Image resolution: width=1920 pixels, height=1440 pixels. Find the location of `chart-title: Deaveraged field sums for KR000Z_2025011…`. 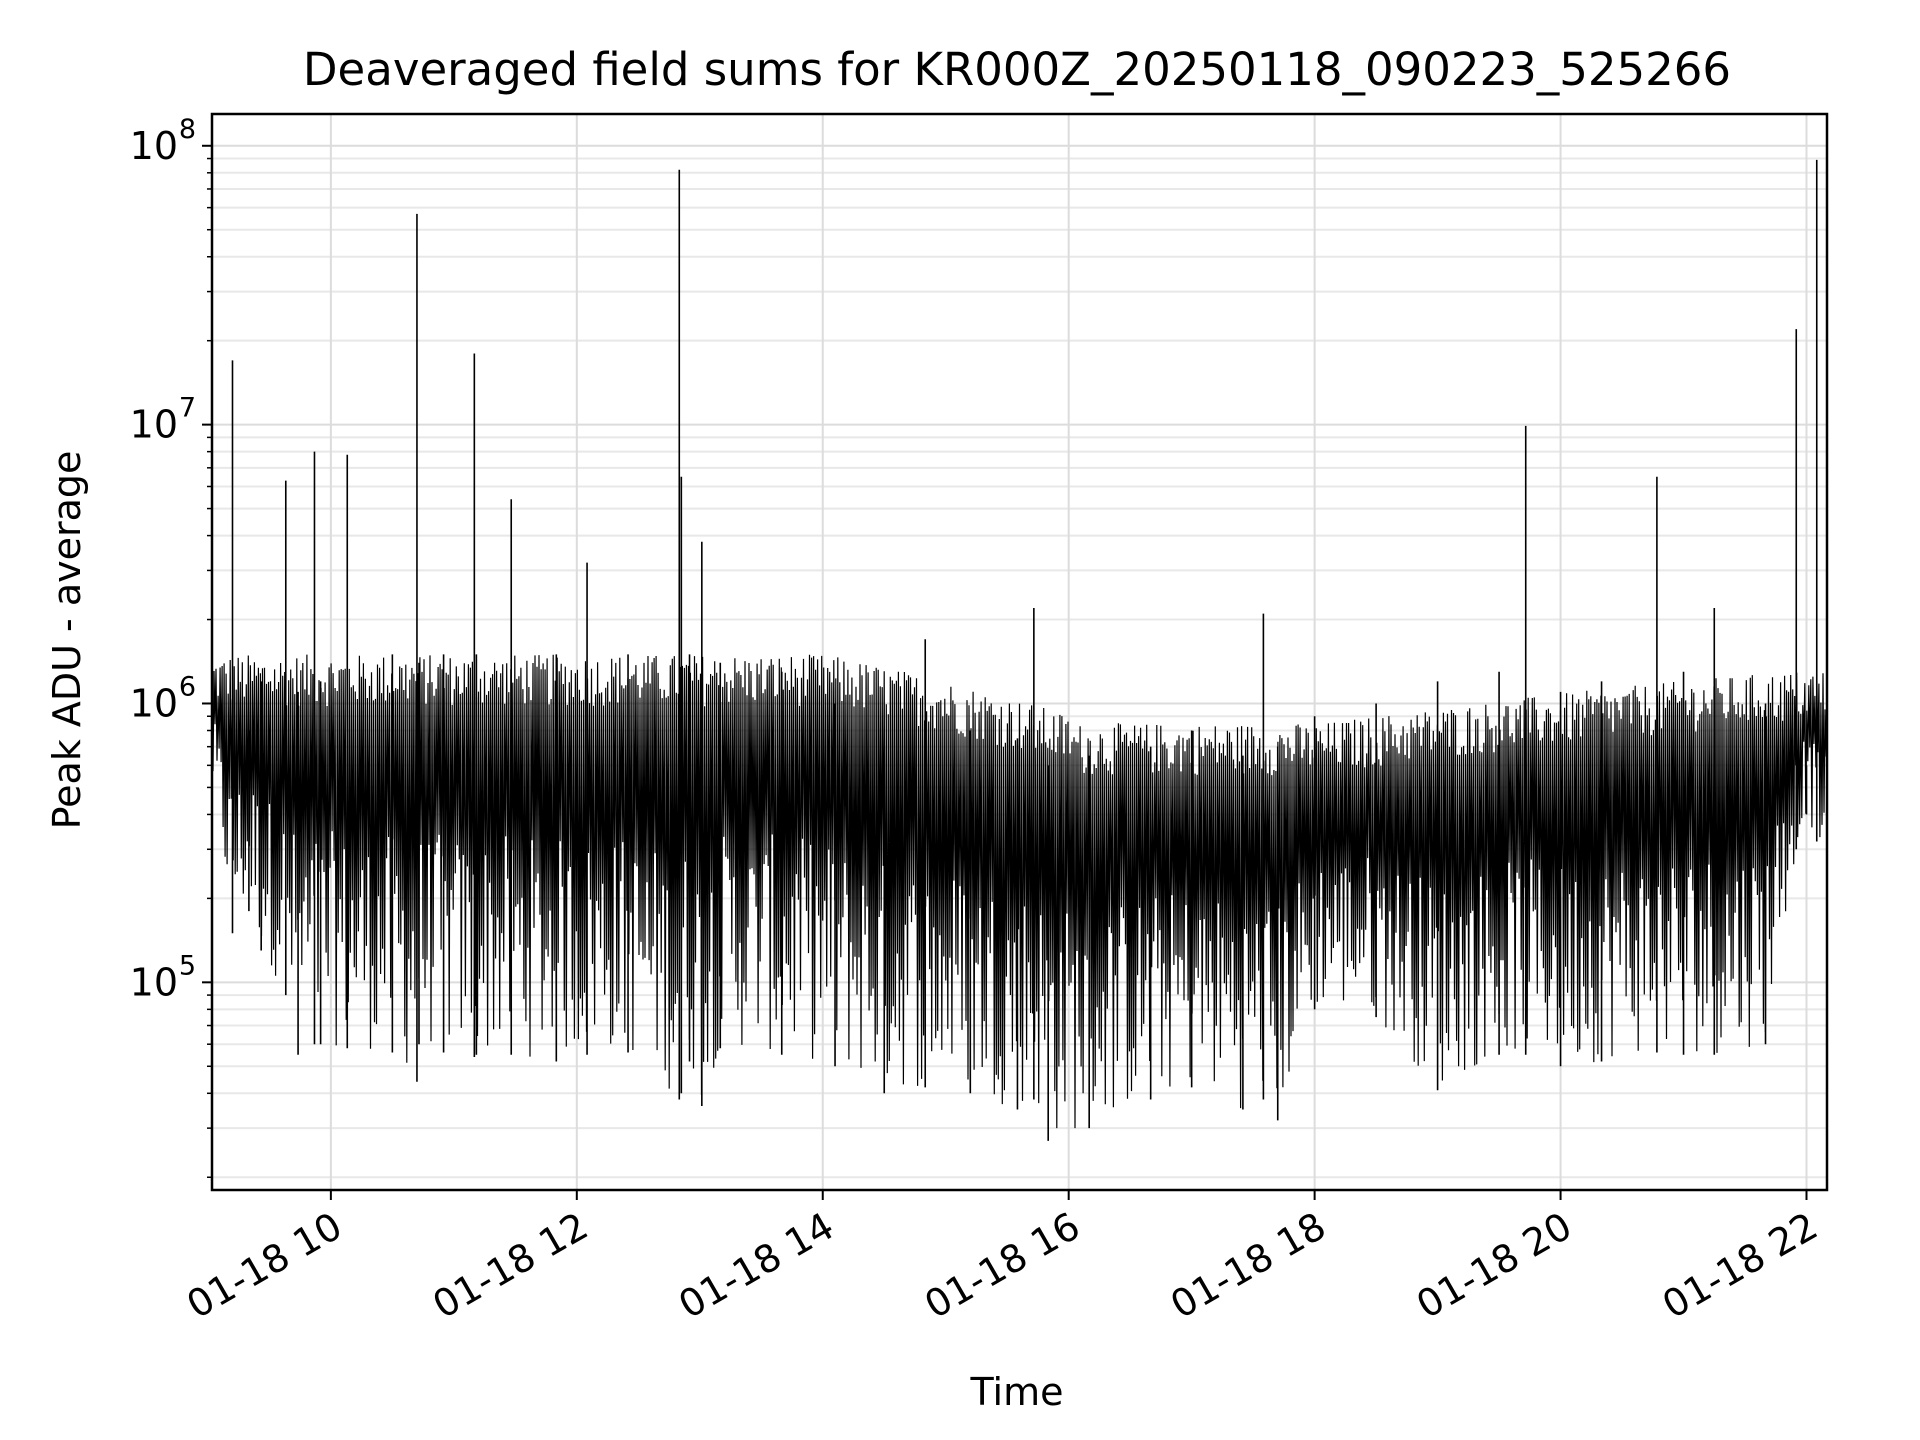

chart-title: Deaveraged field sums for KR000Z_2025011… is located at coordinates (1017, 69).